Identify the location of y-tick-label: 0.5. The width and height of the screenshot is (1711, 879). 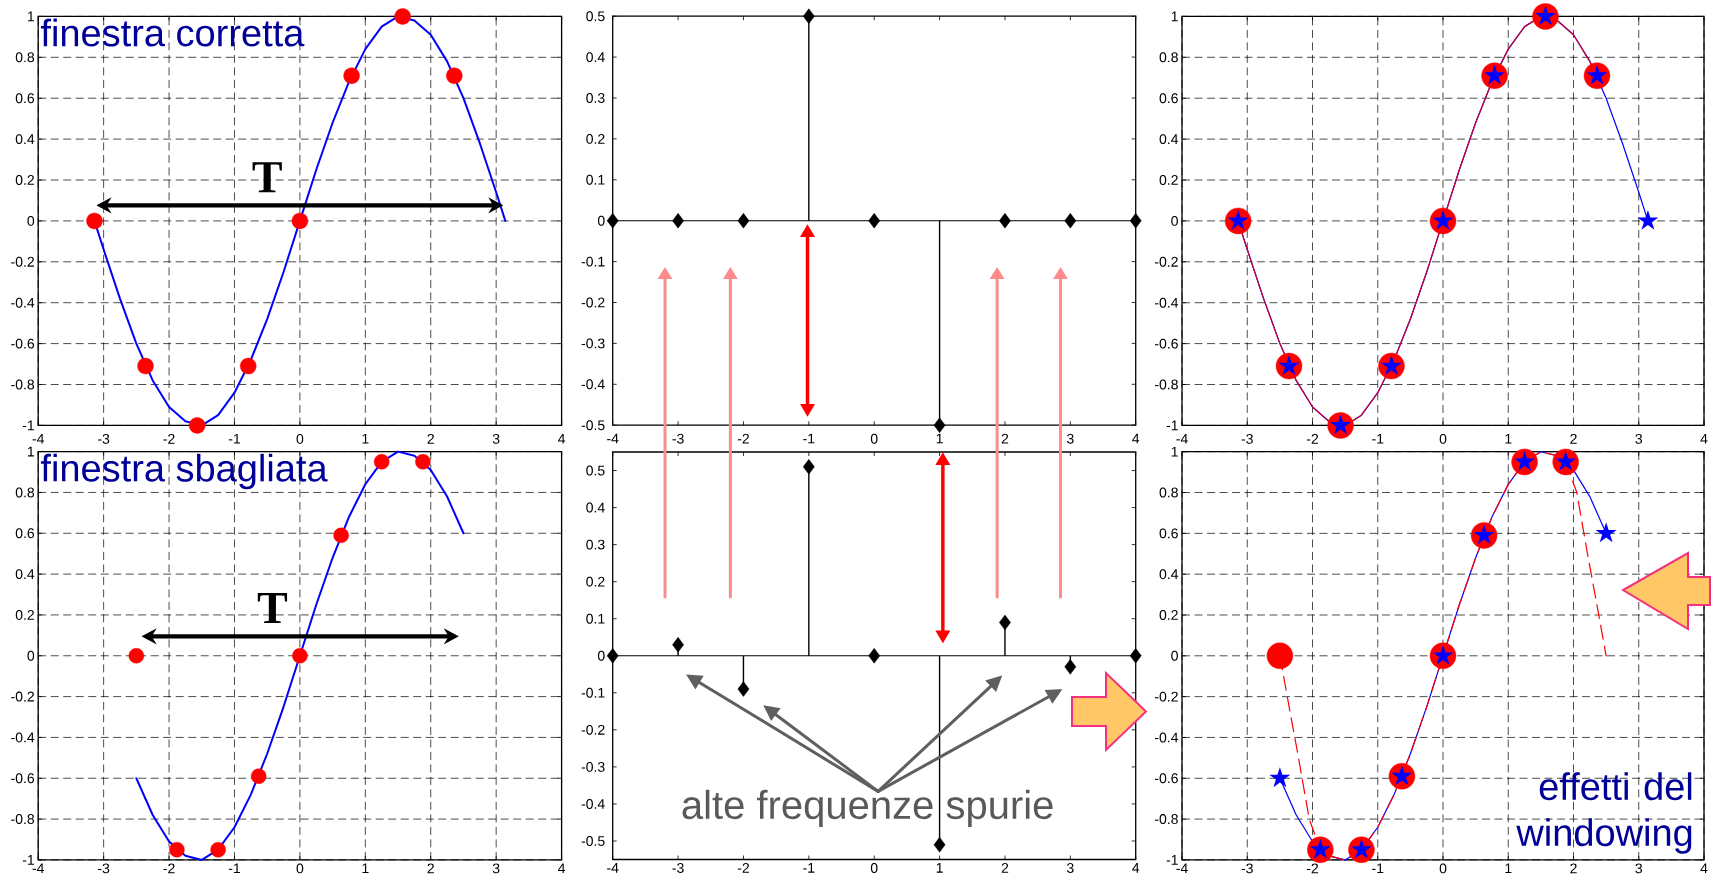
(595, 470).